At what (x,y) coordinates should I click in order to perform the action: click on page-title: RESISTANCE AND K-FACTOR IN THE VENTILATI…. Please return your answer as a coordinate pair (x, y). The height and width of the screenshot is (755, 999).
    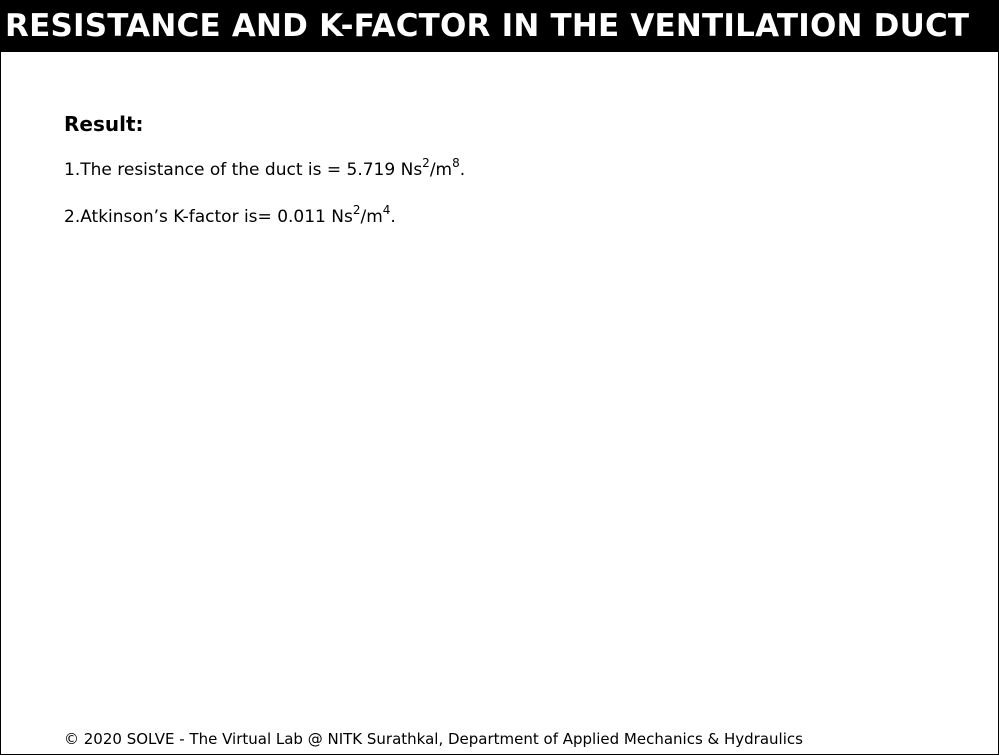
    Looking at the image, I should click on (487, 26).